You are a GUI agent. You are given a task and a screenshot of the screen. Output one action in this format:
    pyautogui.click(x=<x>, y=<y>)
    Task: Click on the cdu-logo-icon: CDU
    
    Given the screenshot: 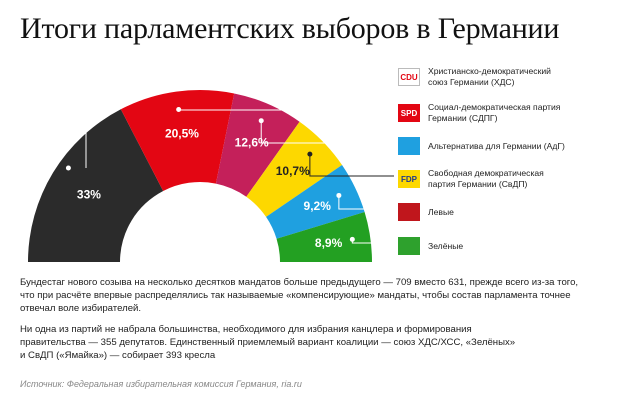 What is the action you would take?
    pyautogui.click(x=409, y=77)
    